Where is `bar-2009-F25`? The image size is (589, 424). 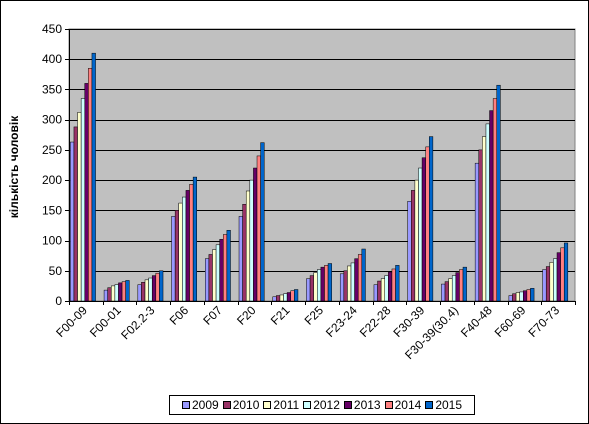
bar-2009-F25 is located at coordinates (308, 290).